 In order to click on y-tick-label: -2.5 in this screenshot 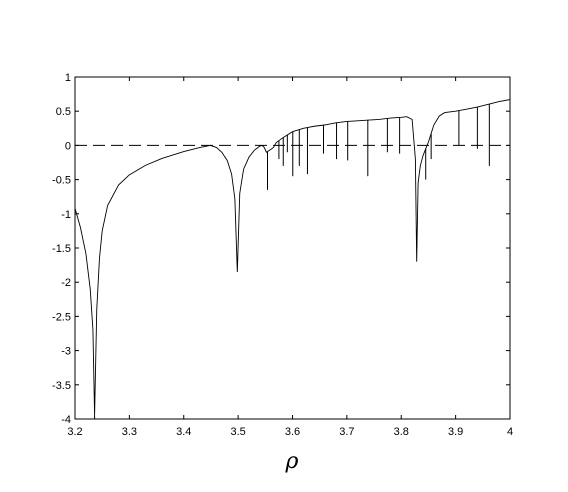, I will do `click(61, 317)`.